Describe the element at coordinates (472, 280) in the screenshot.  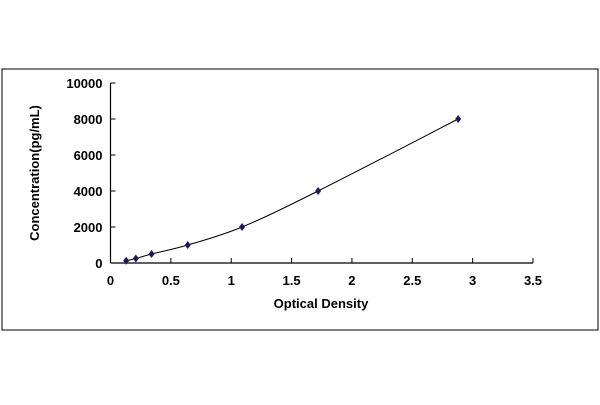
I see `x-tick-label: 3` at that location.